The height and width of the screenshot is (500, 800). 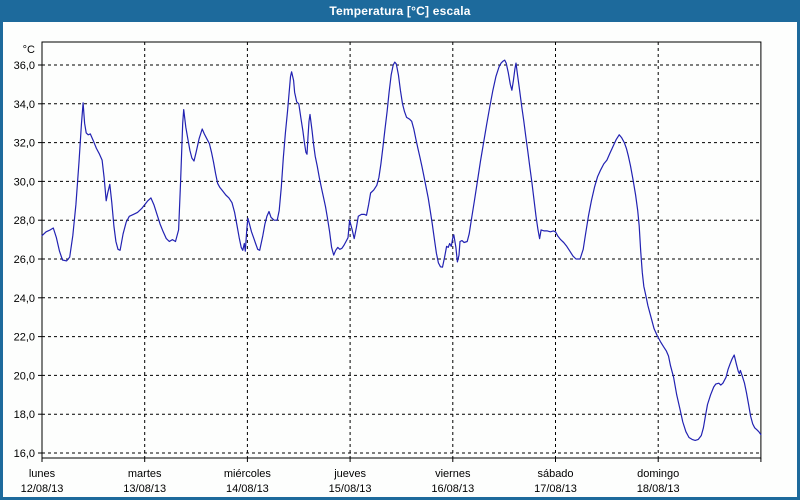 I want to click on y-axis-label: 28,0, so click(x=24, y=221).